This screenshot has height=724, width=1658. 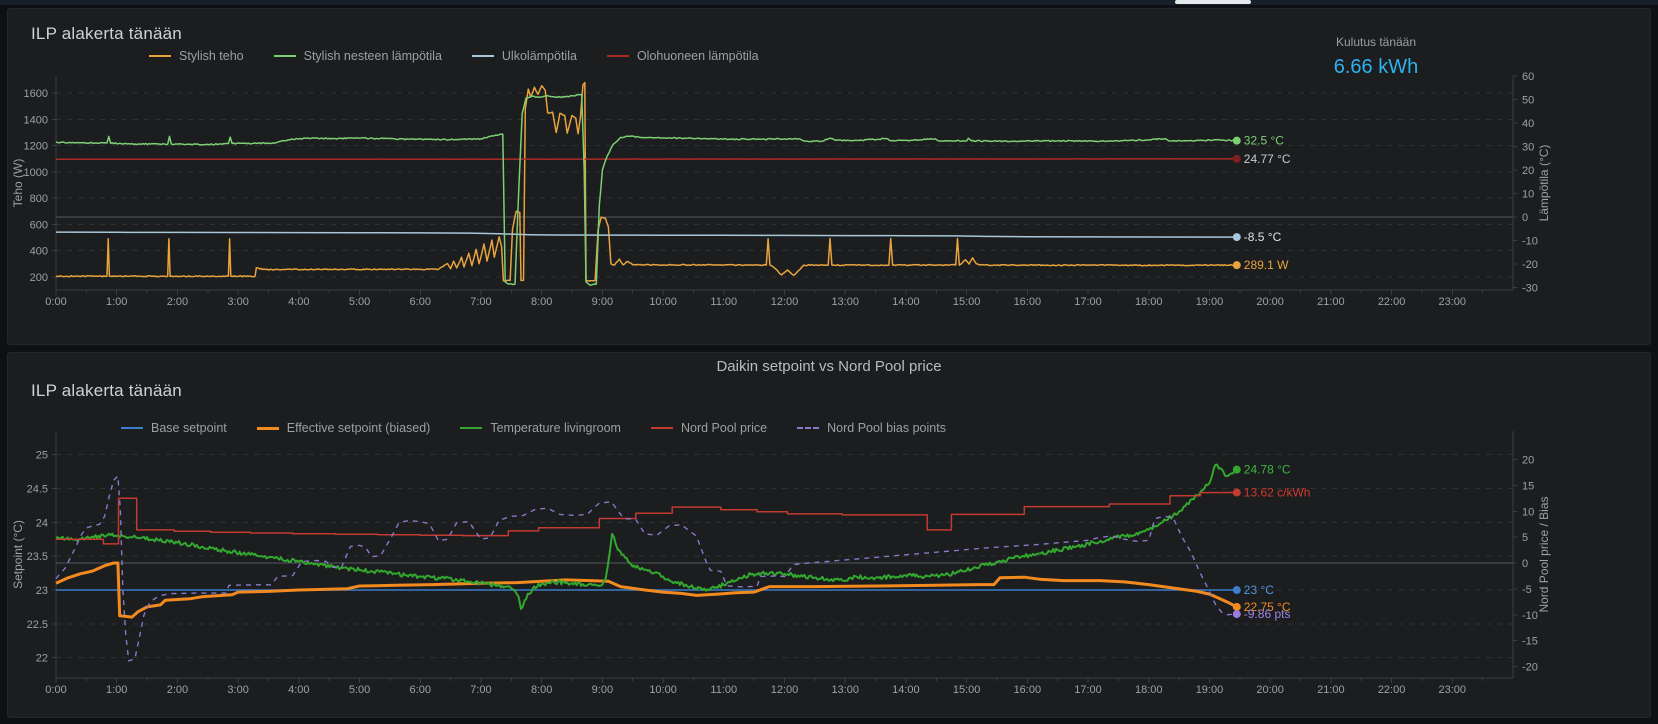 I want to click on legend-item-olohuoneen-l-mp-tila: Olohuoneen lämpötila, so click(x=682, y=56).